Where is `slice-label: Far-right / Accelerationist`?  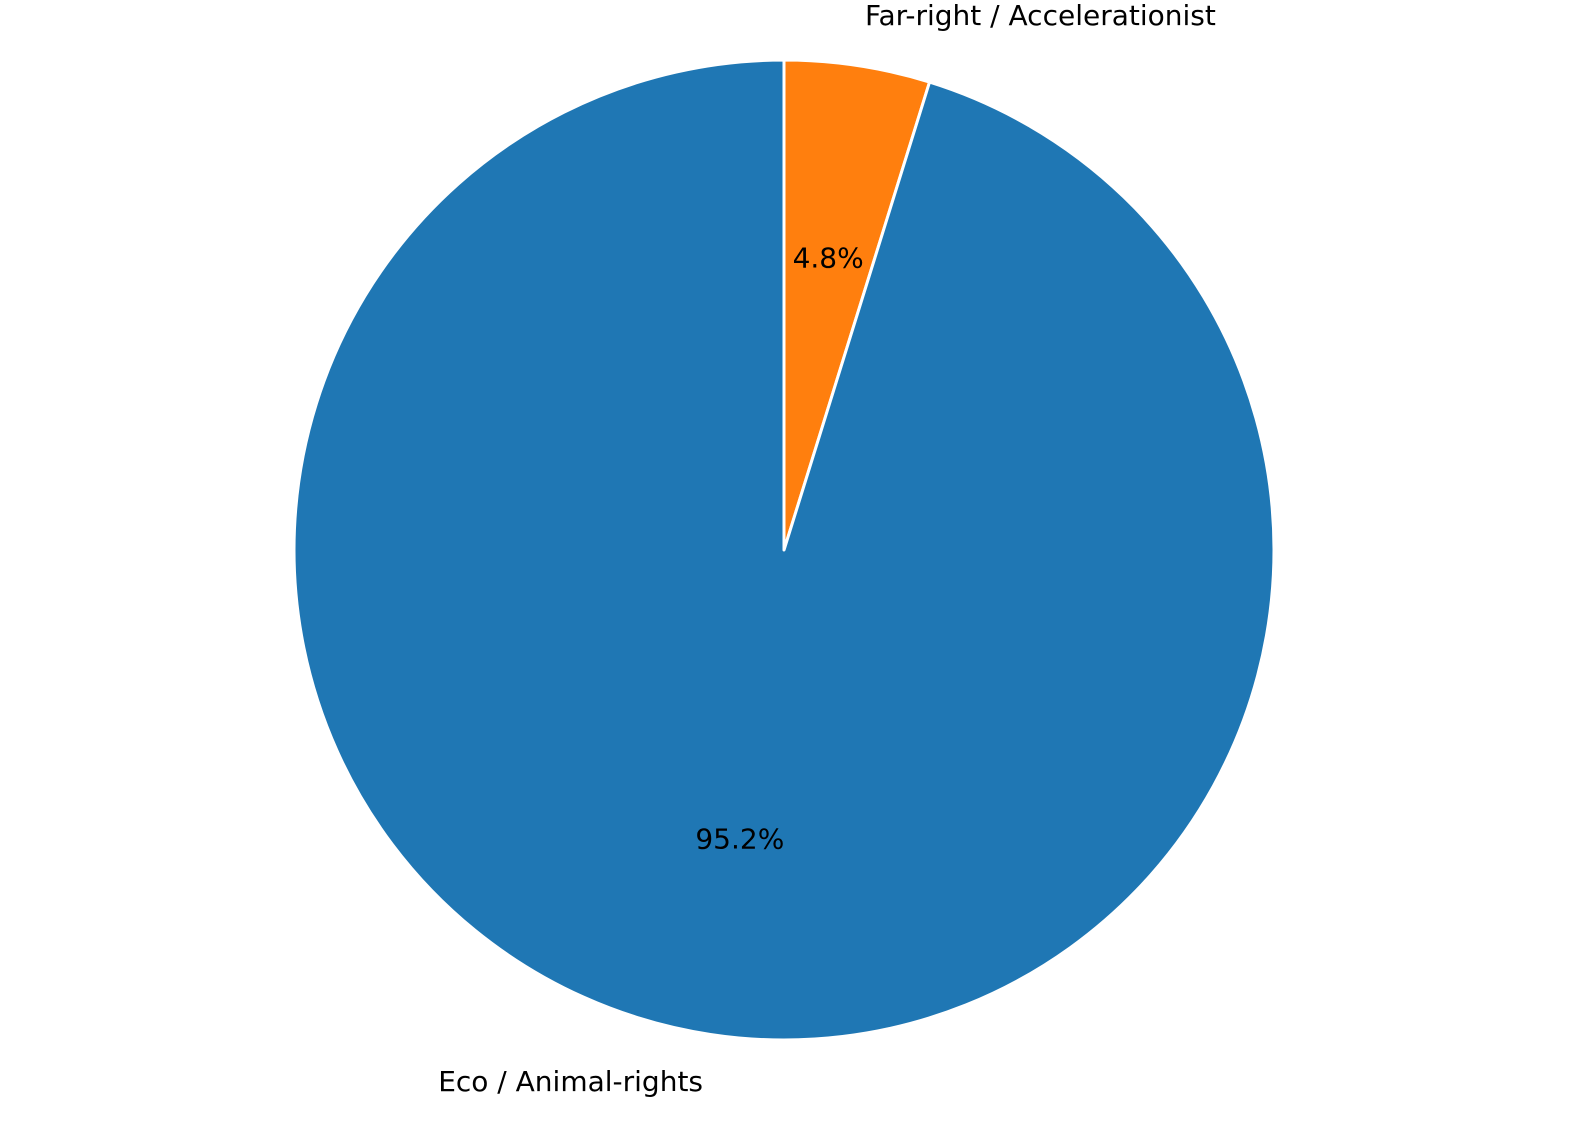 slice-label: Far-right / Accelerationist is located at coordinates (1040, 16).